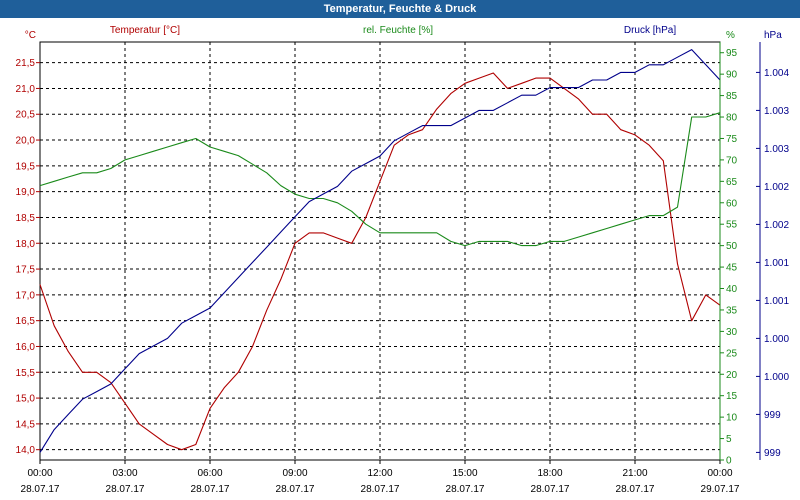 The height and width of the screenshot is (500, 800). What do you see at coordinates (732, 289) in the screenshot?
I see `humidity-tick-label: 40` at bounding box center [732, 289].